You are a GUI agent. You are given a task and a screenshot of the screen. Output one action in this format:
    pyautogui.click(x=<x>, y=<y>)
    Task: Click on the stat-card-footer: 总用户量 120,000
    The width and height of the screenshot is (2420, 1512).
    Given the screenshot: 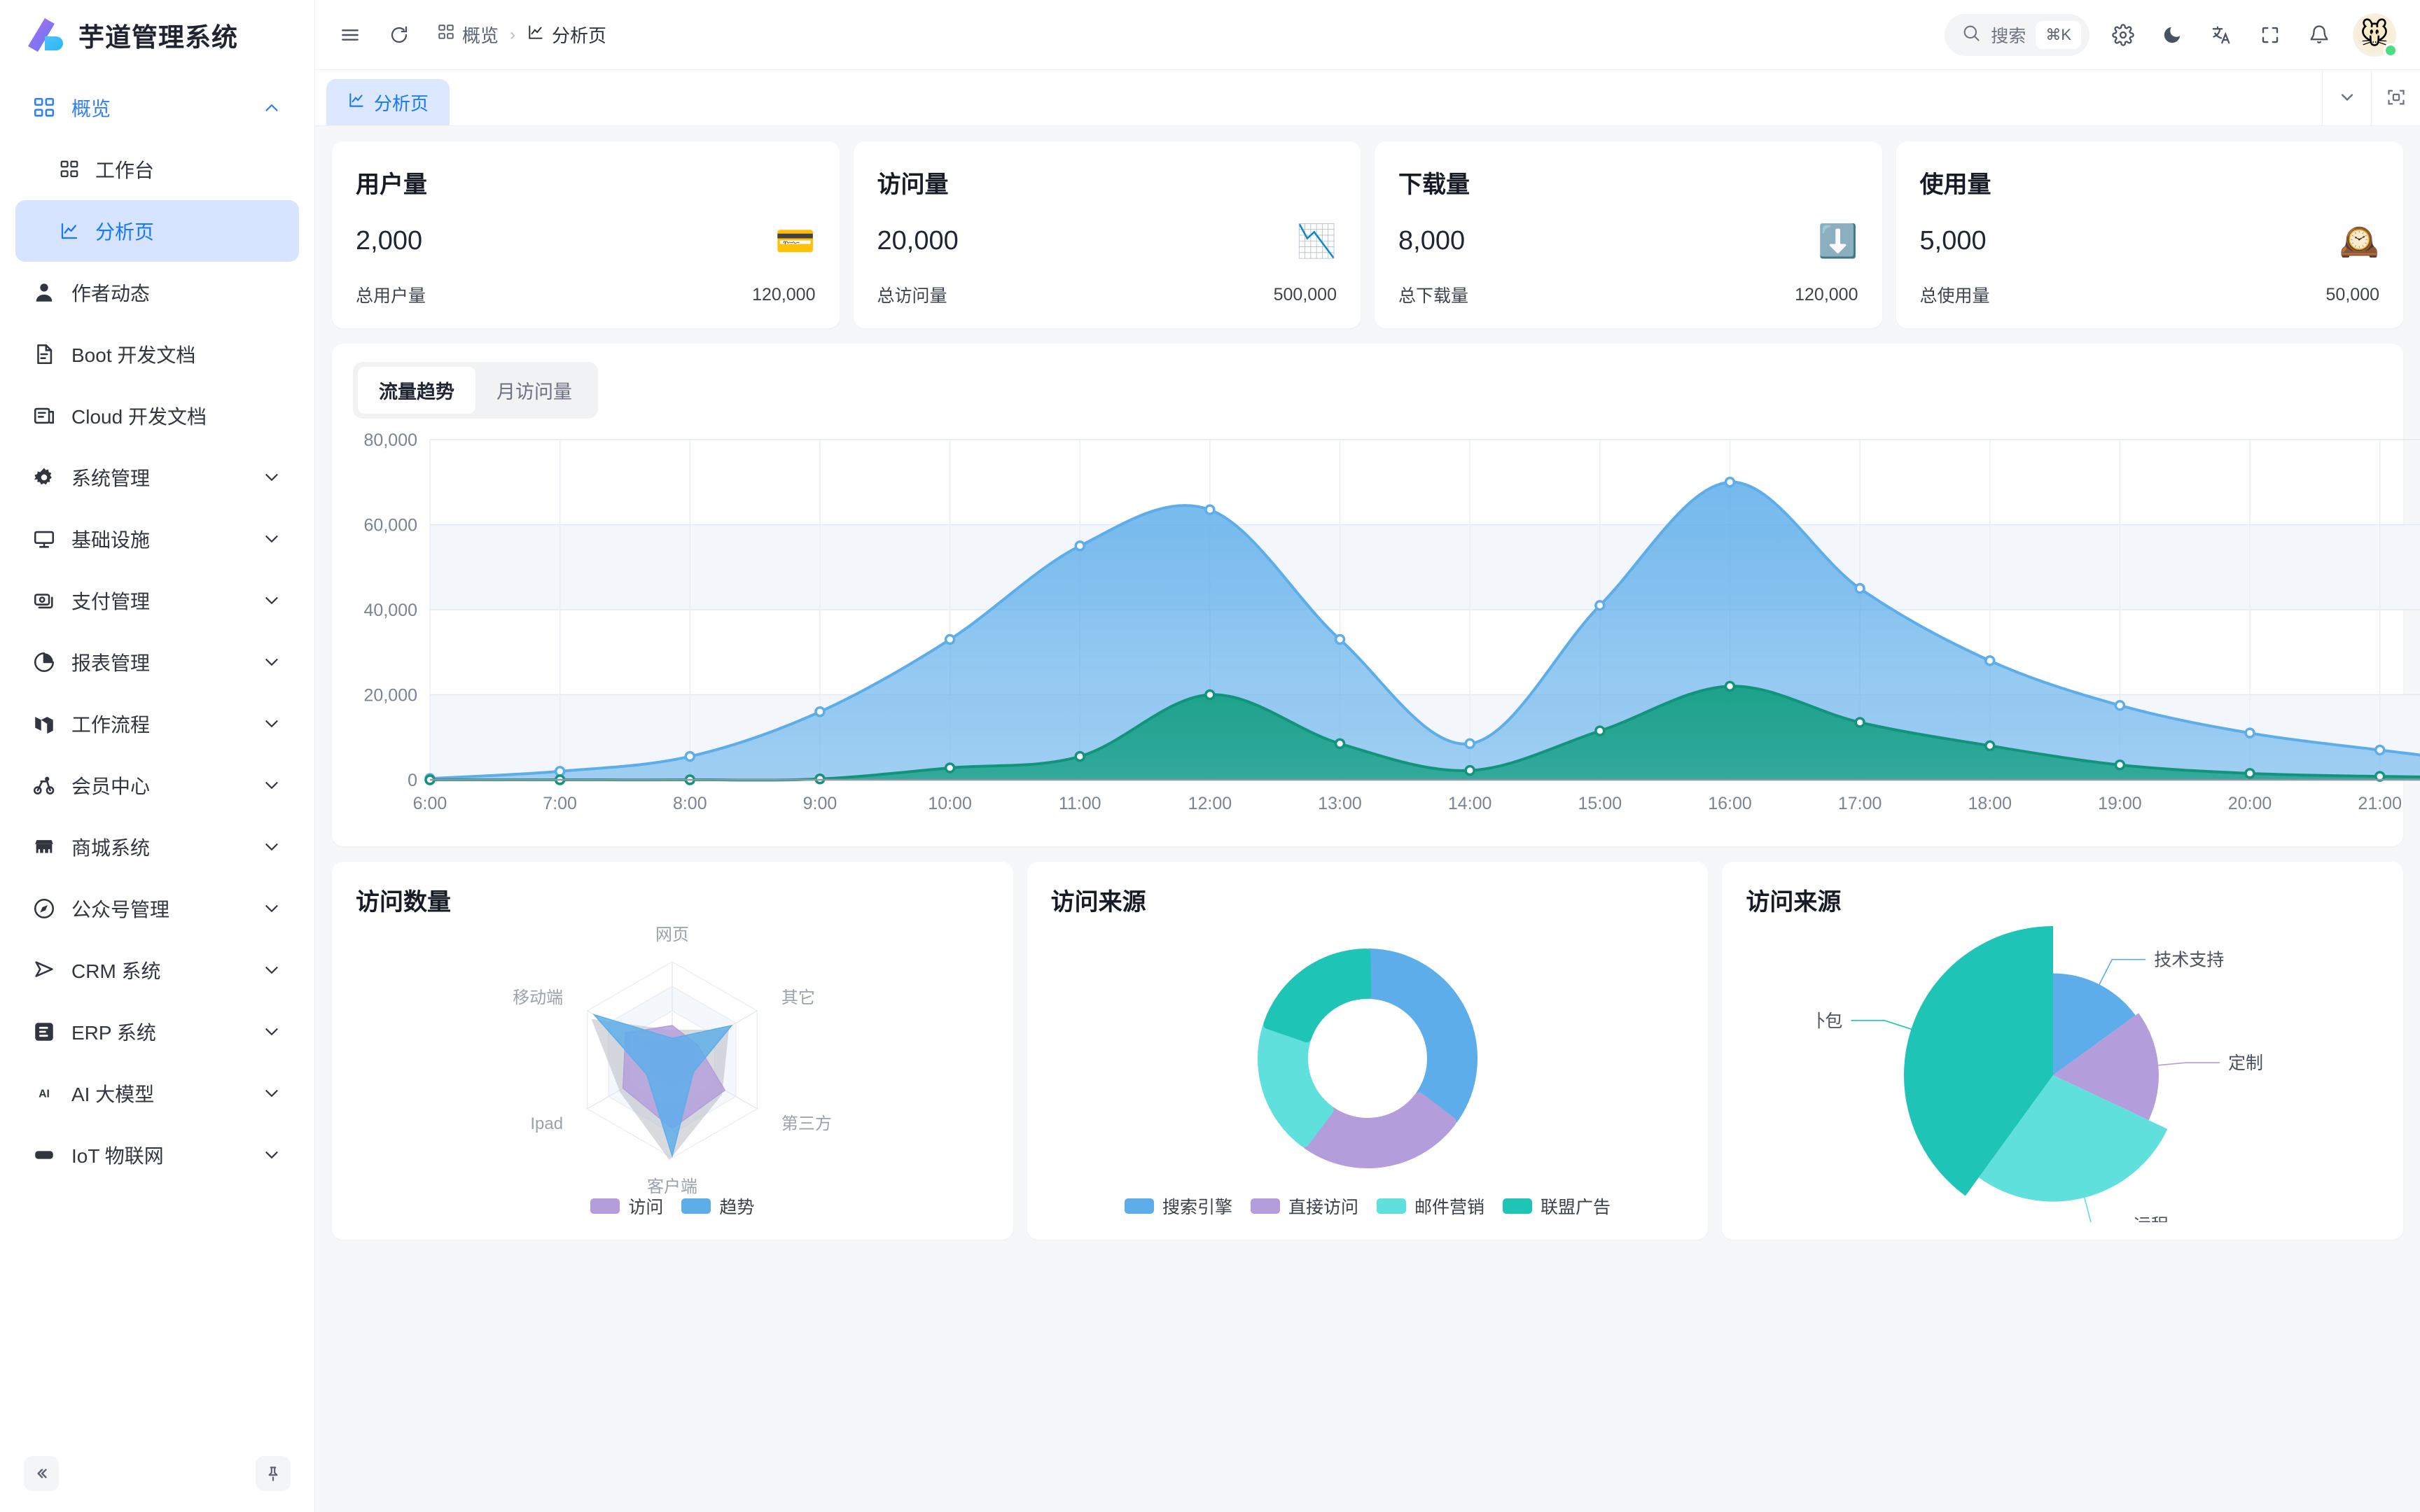 What is the action you would take?
    pyautogui.click(x=586, y=294)
    